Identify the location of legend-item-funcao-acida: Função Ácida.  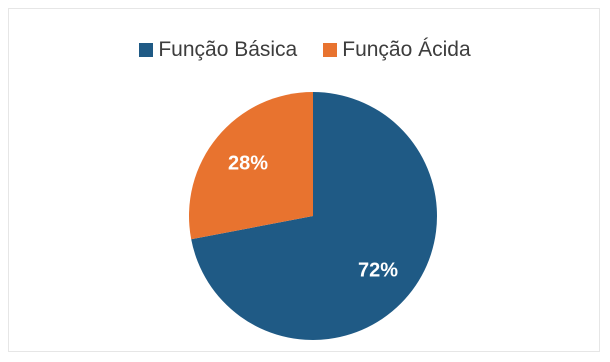
(397, 50).